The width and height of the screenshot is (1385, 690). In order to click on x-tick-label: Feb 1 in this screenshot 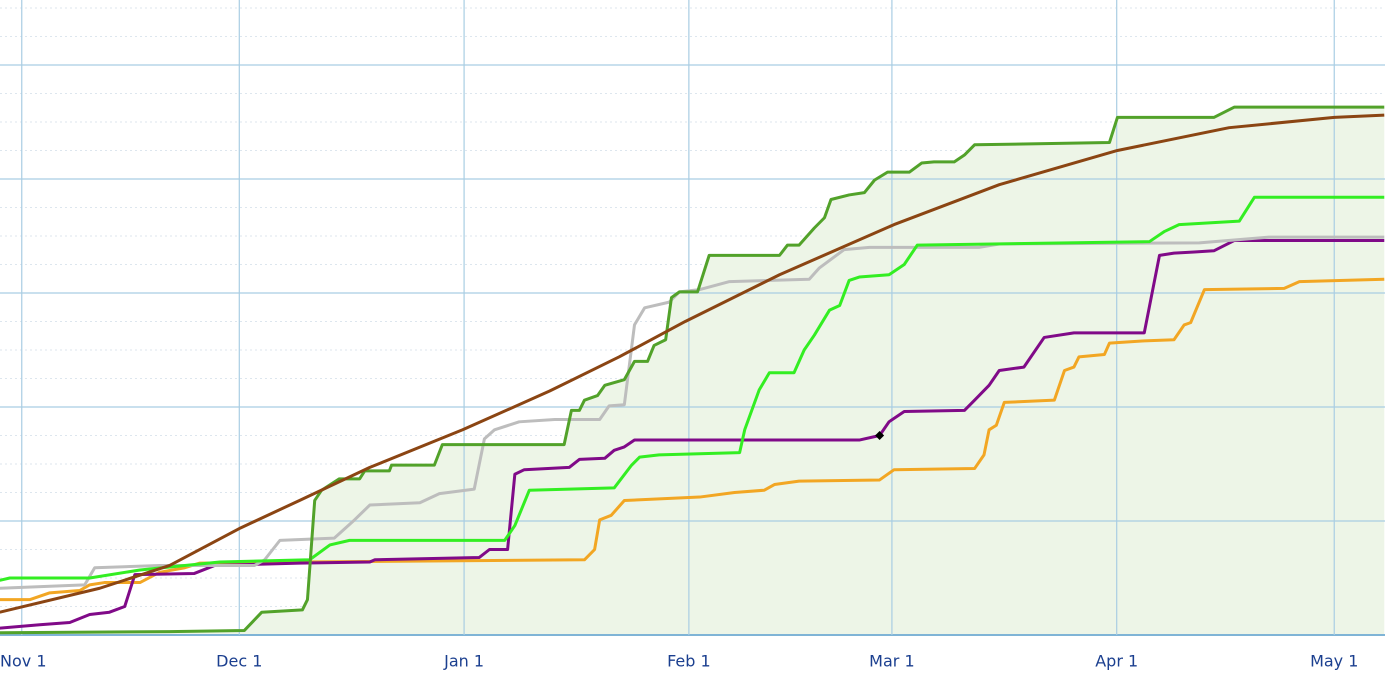, I will do `click(689, 661)`.